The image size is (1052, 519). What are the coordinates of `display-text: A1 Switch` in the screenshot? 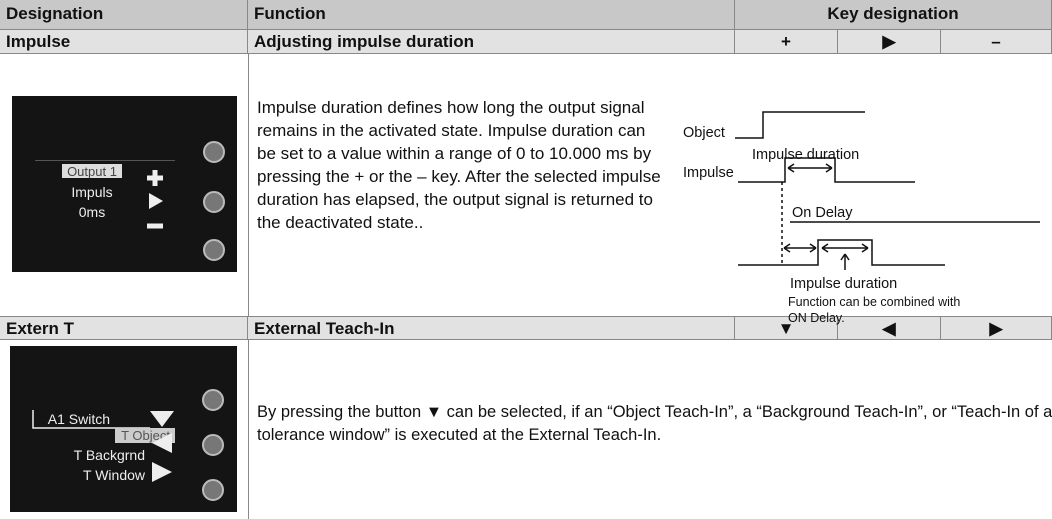 It's located at (79, 419).